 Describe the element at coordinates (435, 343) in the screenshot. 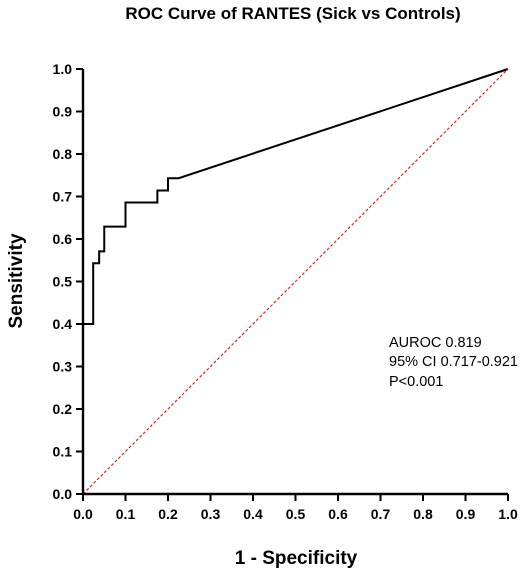

I see `auroc-annotation: AUROC 0.819` at that location.